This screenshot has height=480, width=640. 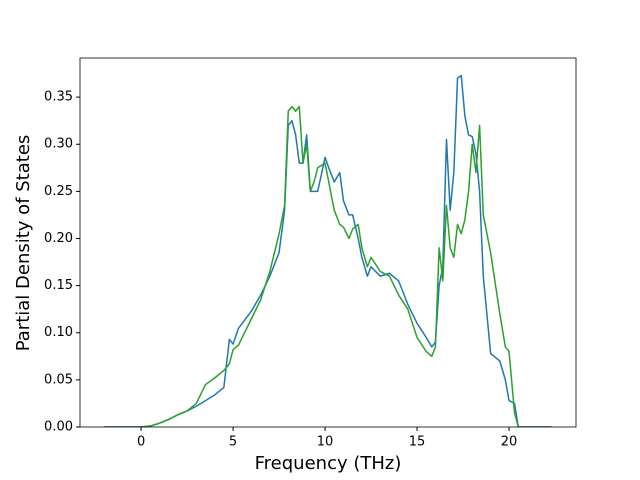 I want to click on y-tick-label: 0.00, so click(x=58, y=427).